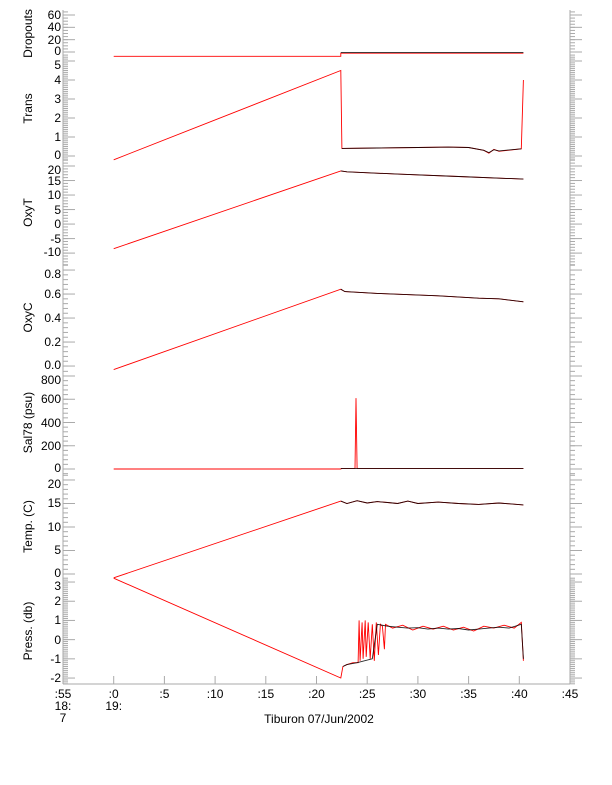  I want to click on y-axis-label: Press. (db), so click(28, 631).